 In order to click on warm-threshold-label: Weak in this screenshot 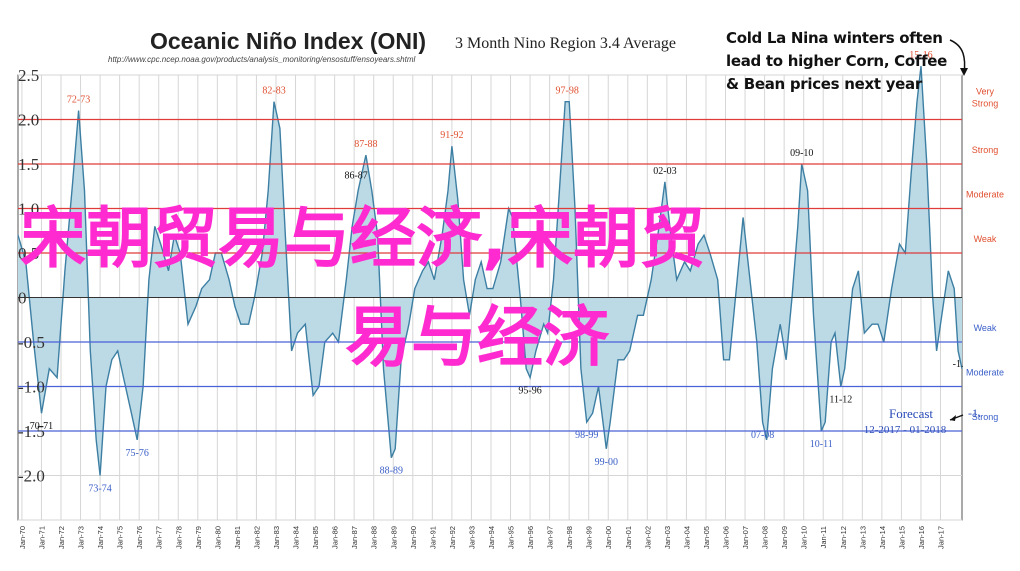, I will do `click(985, 239)`.